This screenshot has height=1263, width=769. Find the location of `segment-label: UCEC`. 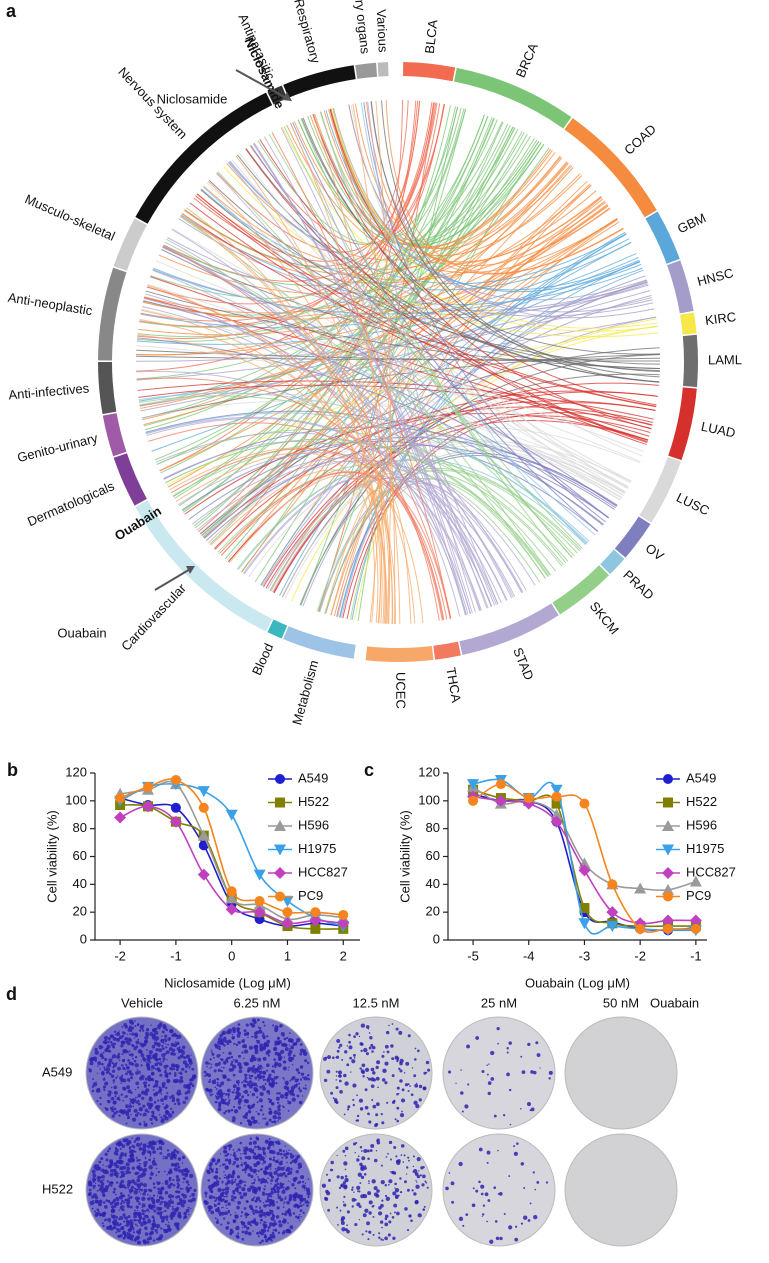

segment-label: UCEC is located at coordinates (400, 690).